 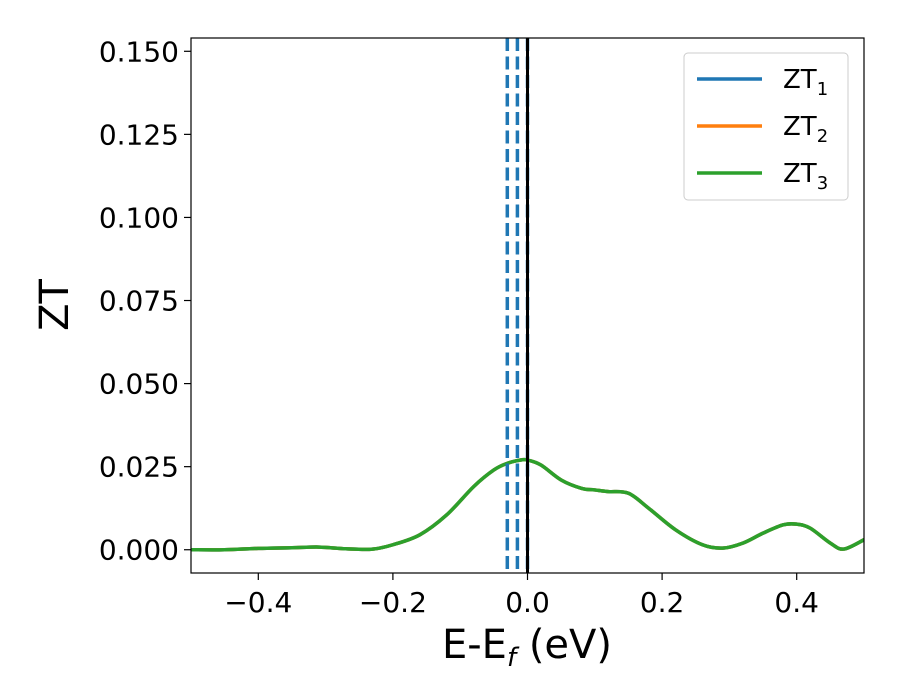 I want to click on x-axis-title-suffix: (eV), so click(x=564, y=645).